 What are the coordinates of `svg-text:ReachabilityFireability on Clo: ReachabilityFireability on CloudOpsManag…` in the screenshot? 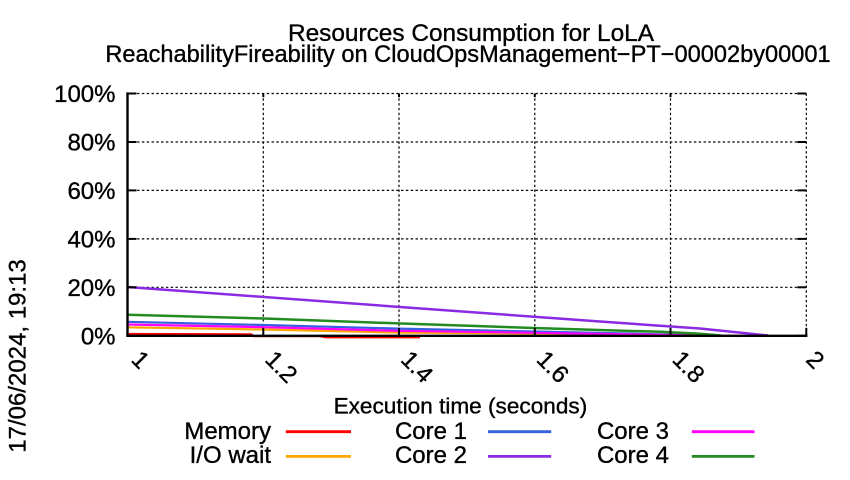 It's located at (467, 55).